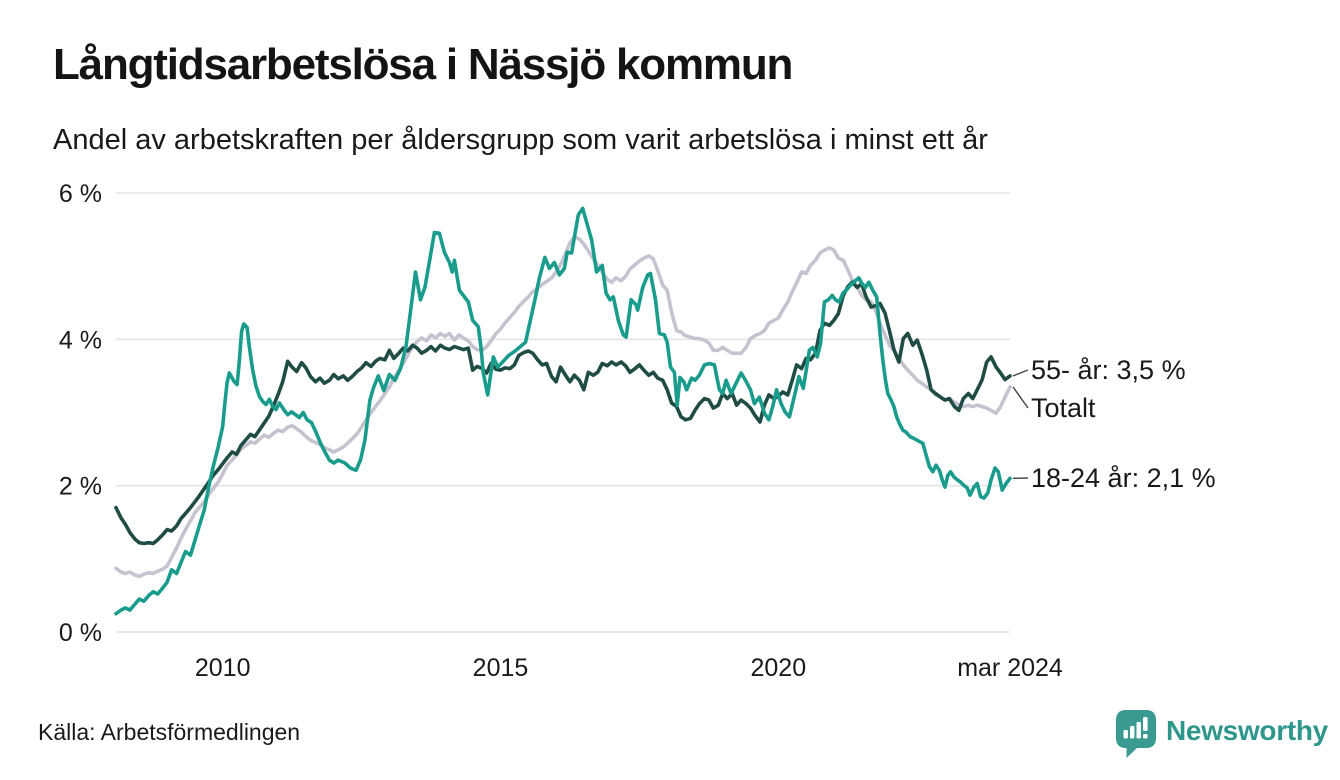 Image resolution: width=1340 pixels, height=780 pixels. Describe the element at coordinates (1136, 734) in the screenshot. I see `speech-bubble-bar-chart-icon` at that location.